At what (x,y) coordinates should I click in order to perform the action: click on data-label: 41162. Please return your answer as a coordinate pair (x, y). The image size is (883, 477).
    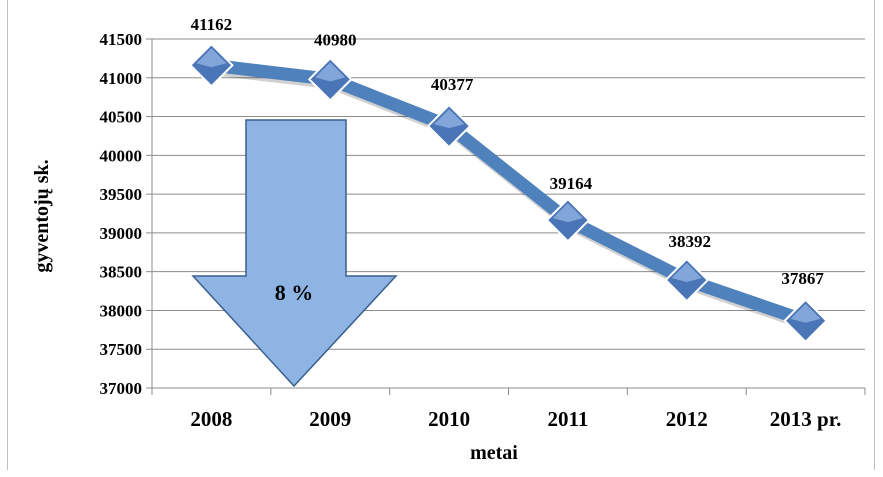
    Looking at the image, I should click on (212, 24).